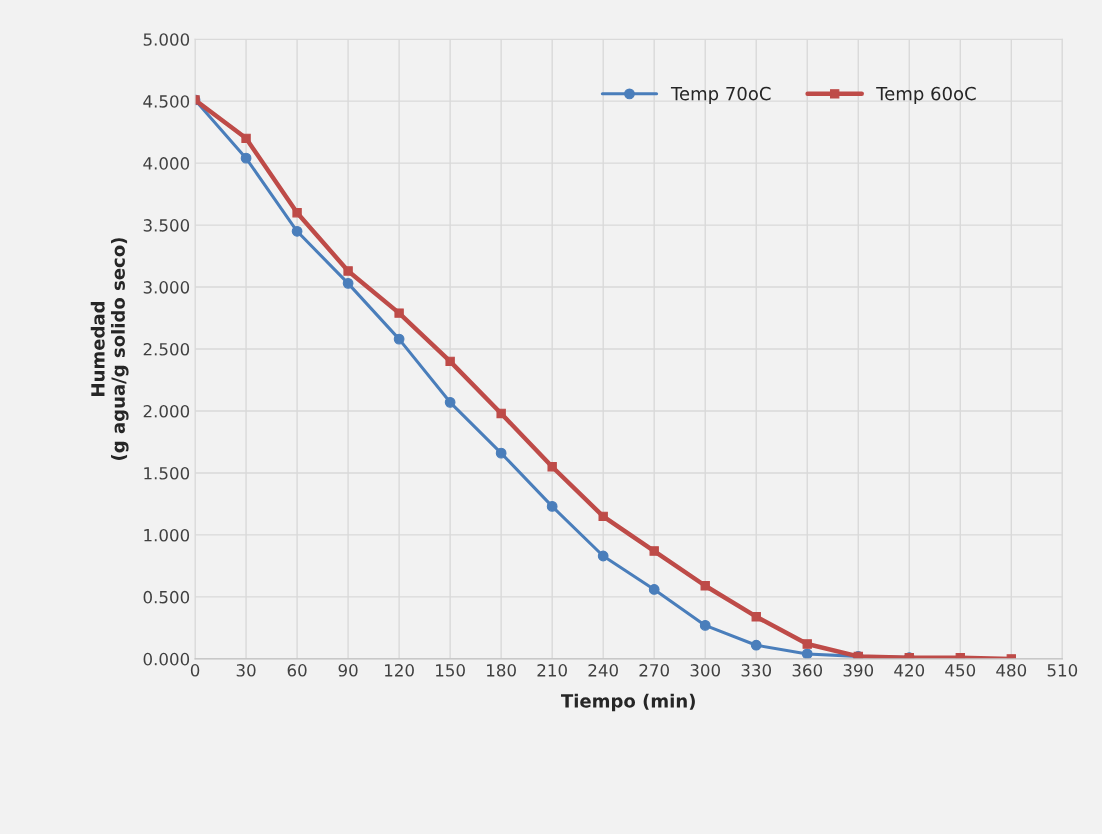 Image resolution: width=1102 pixels, height=834 pixels. What do you see at coordinates (167, 473) in the screenshot?
I see `y-tick-label: 1.500` at bounding box center [167, 473].